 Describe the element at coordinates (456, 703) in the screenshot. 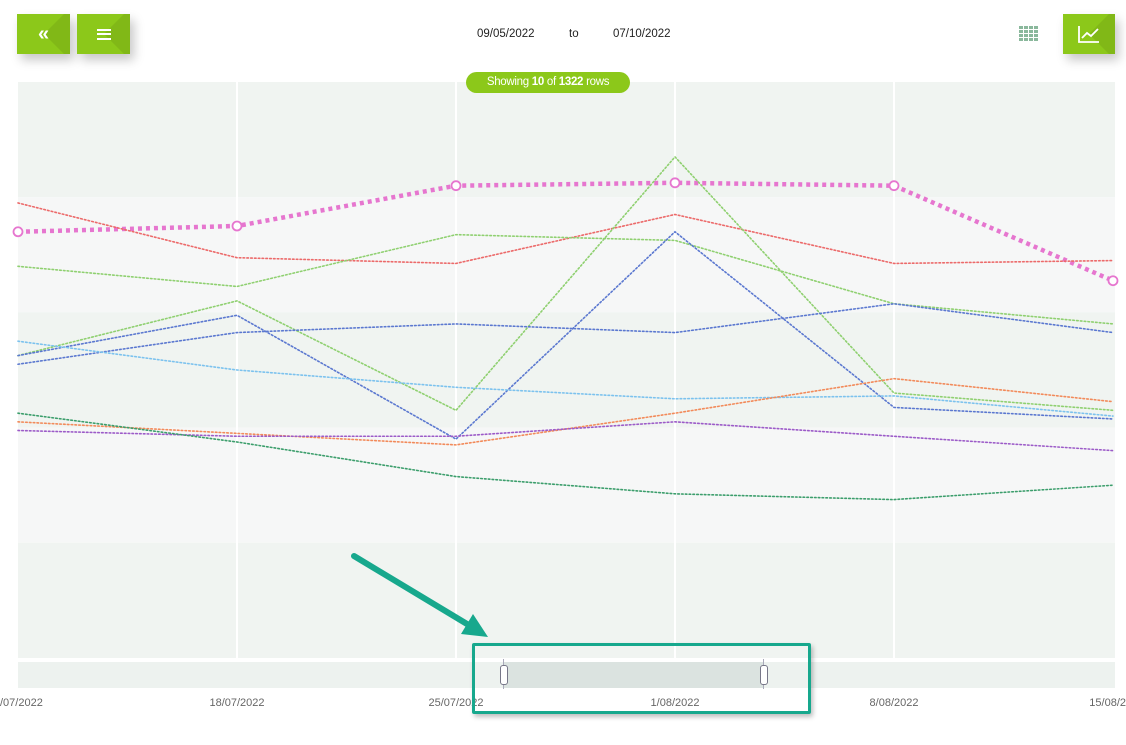

I see `x-tick-label: 25/07/2022` at that location.